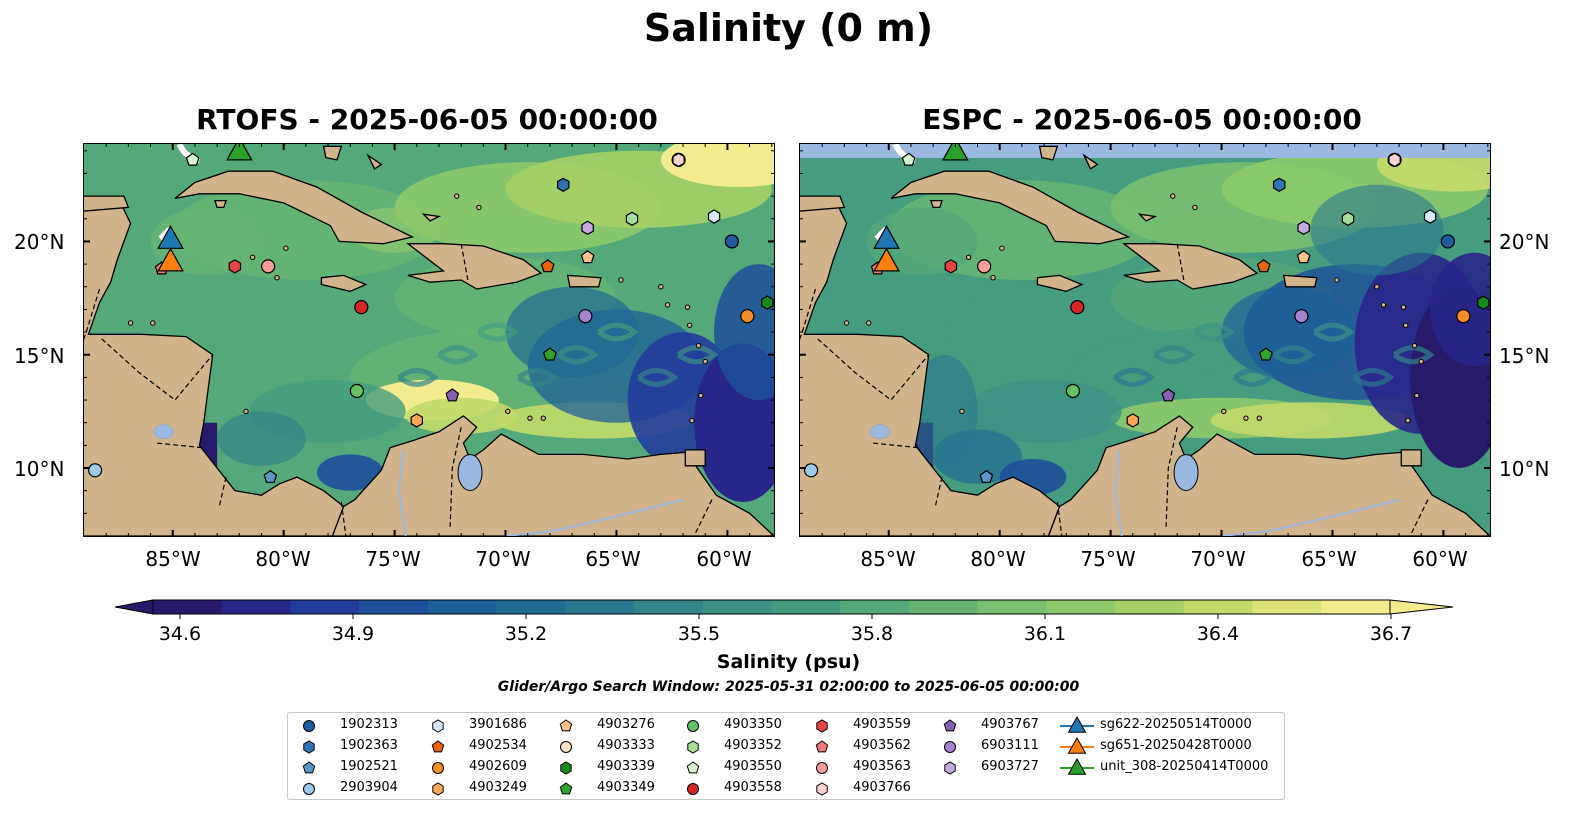  I want to click on legend-label: 1902363, so click(369, 745).